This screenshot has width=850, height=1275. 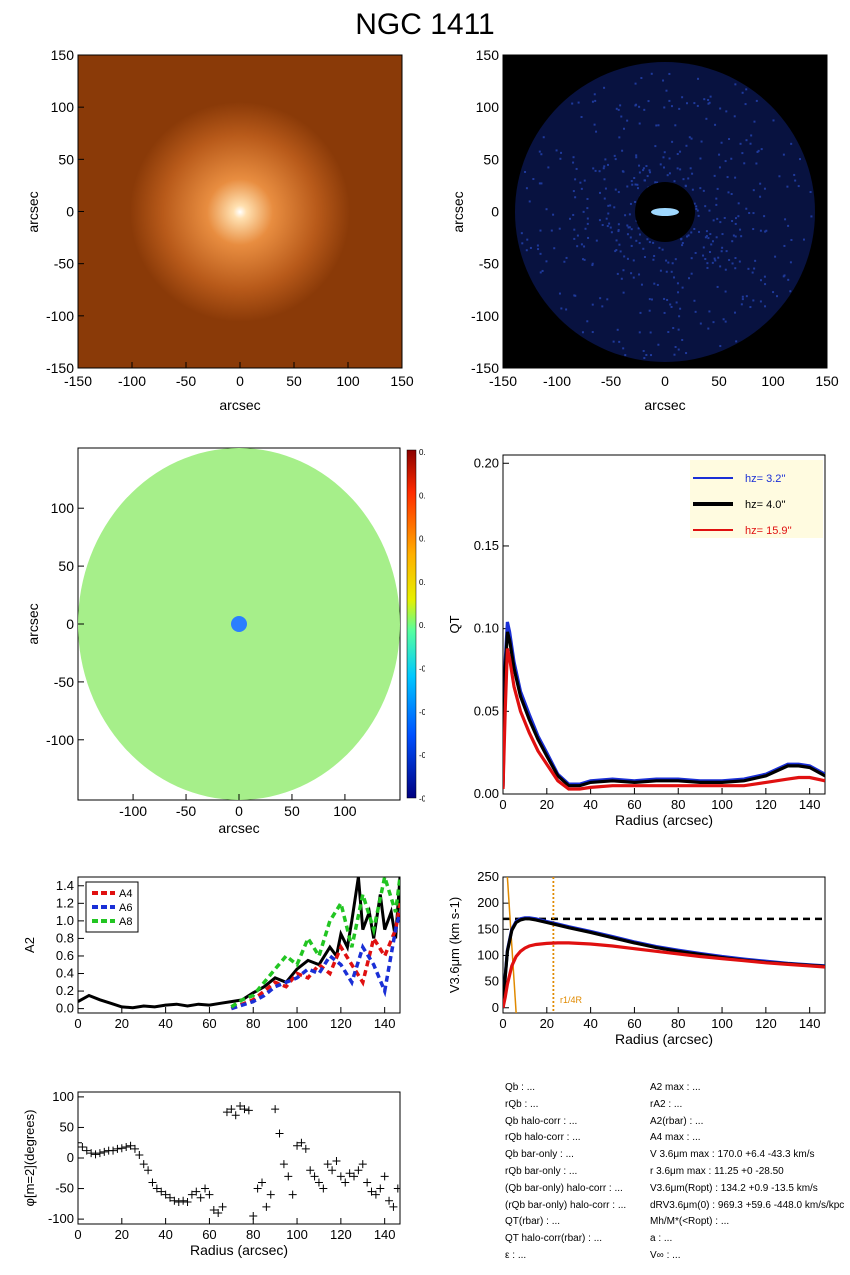 What do you see at coordinates (680, 1205) in the screenshot?
I see `param-label: dRV3.6μm(0)` at bounding box center [680, 1205].